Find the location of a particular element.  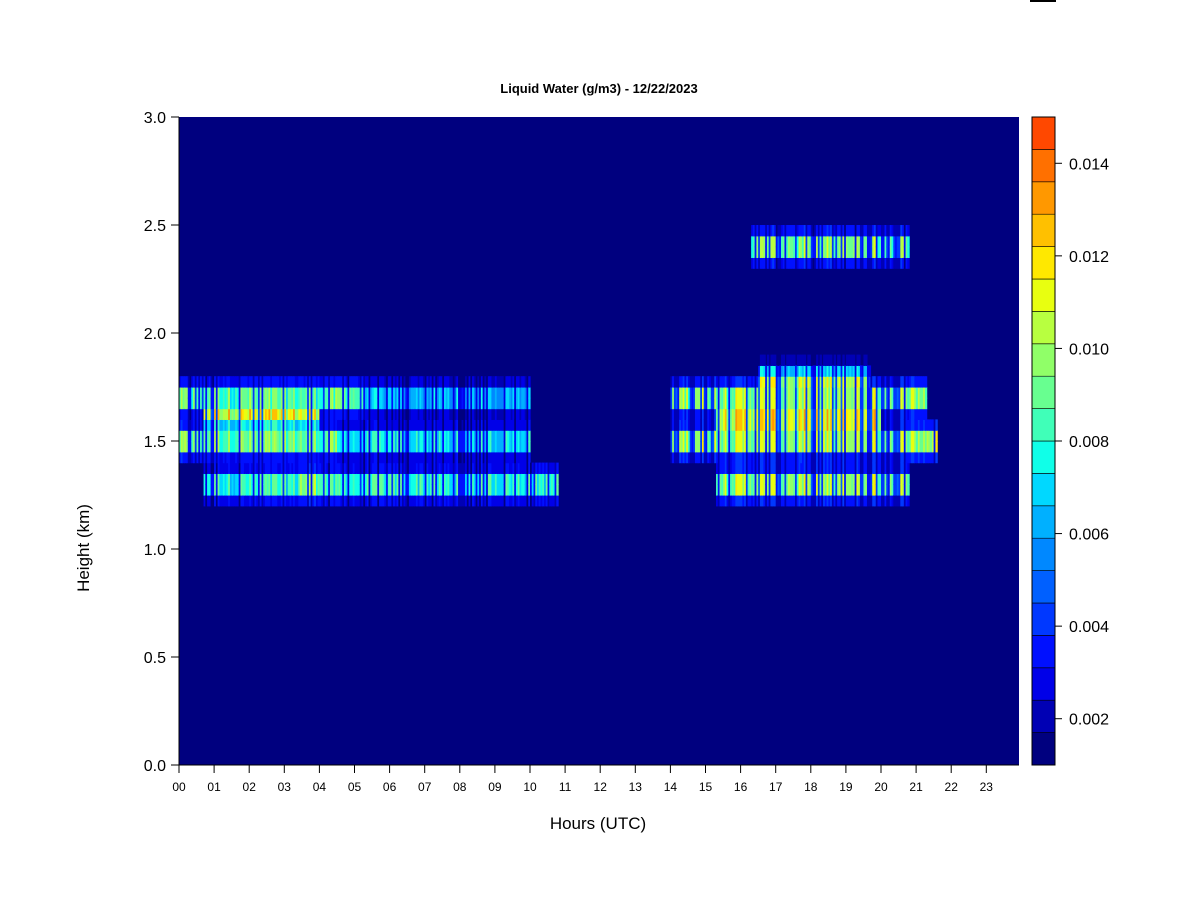

colorbar-tick-label: 0.006 is located at coordinates (1089, 535).